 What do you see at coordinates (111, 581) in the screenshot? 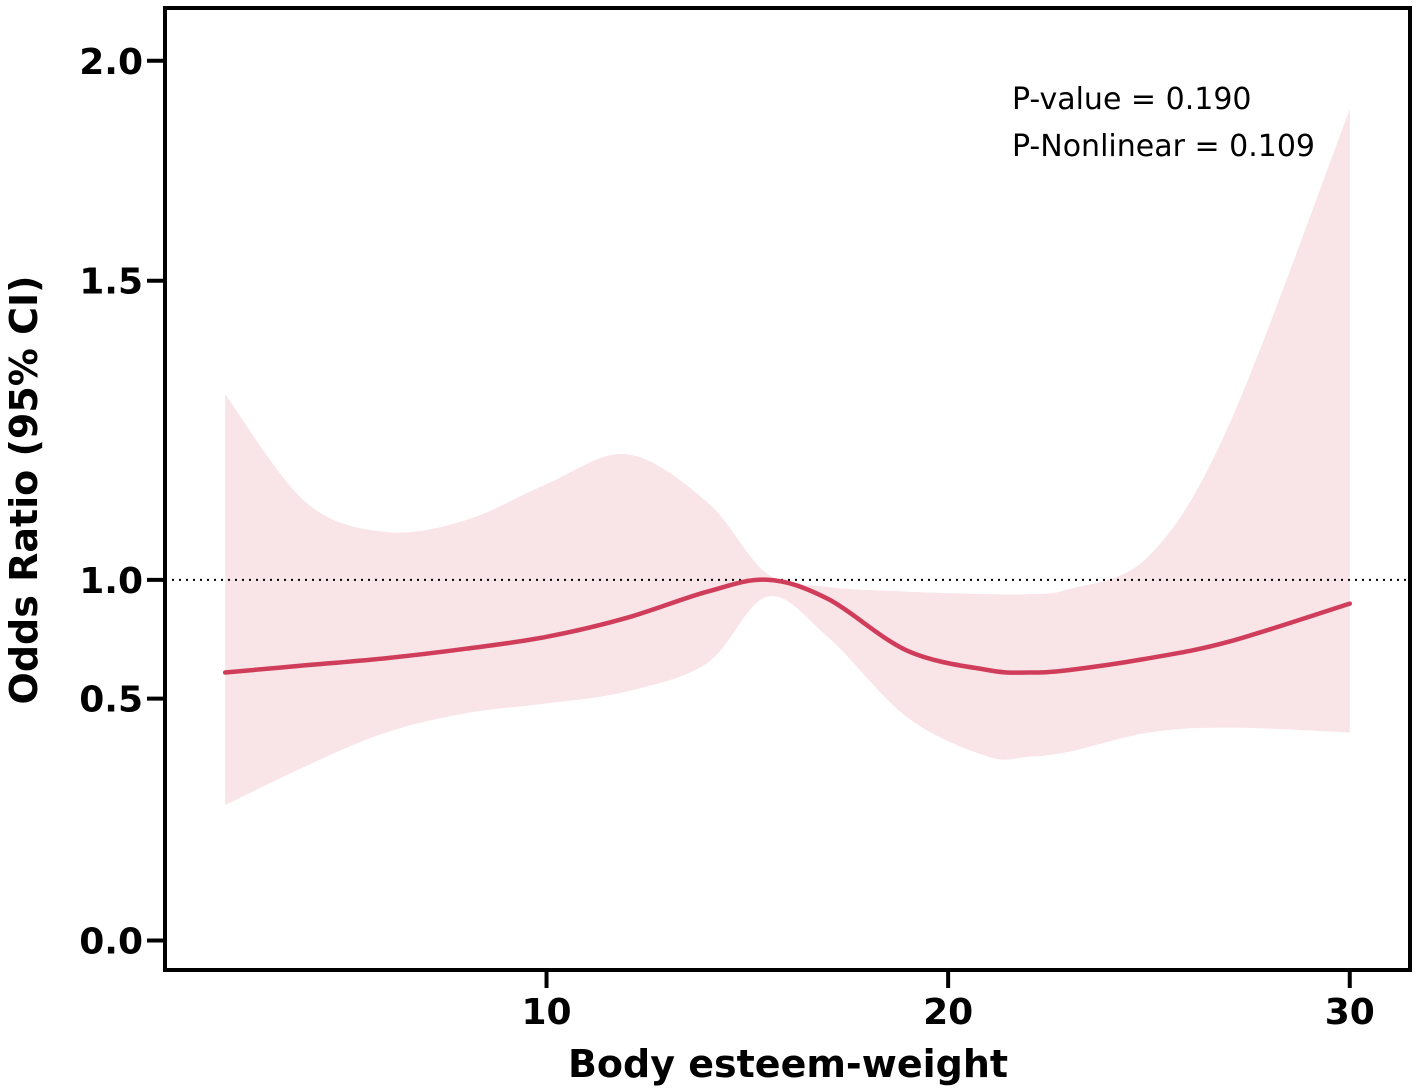
I see `y-tick-label: 1.0` at bounding box center [111, 581].